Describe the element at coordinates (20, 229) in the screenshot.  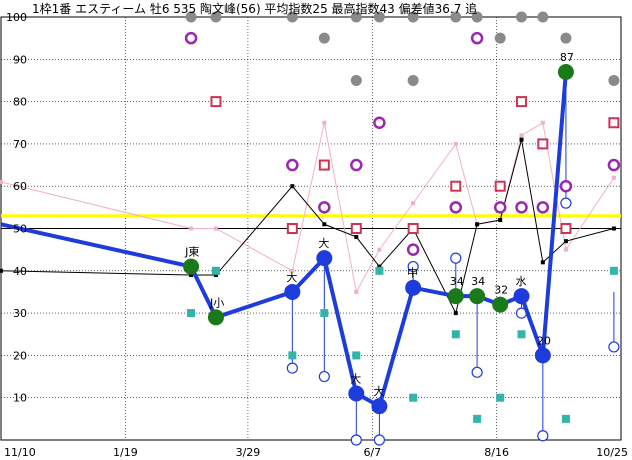
I see `y-tick-label: 50` at that location.